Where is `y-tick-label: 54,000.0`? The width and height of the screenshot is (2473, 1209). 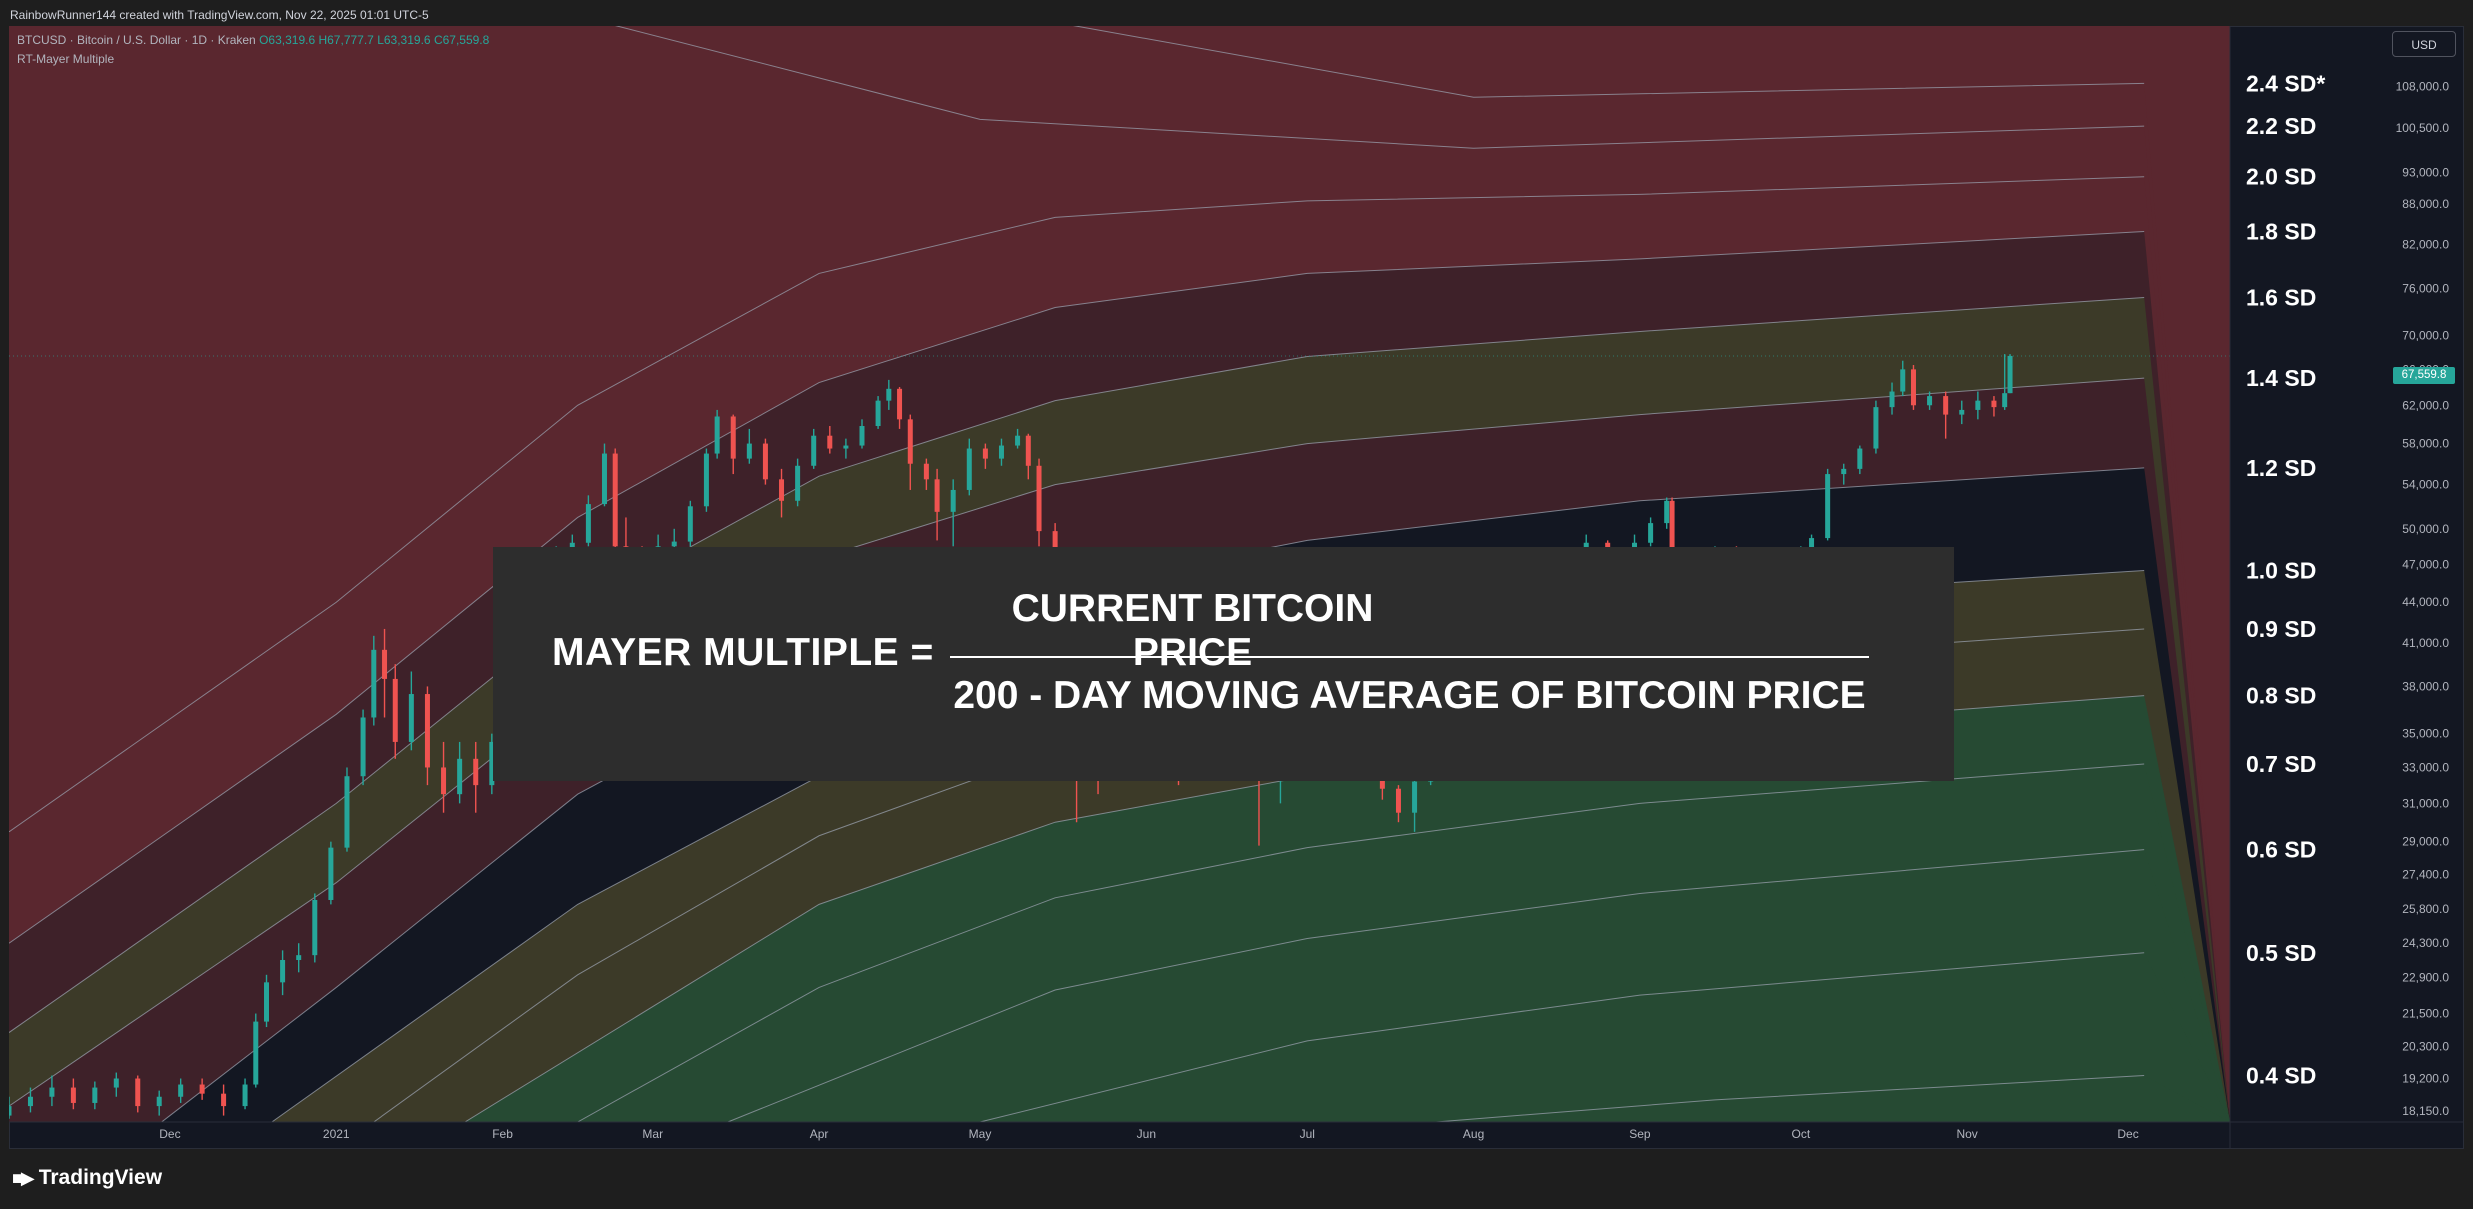 y-tick-label: 54,000.0 is located at coordinates (2425, 485).